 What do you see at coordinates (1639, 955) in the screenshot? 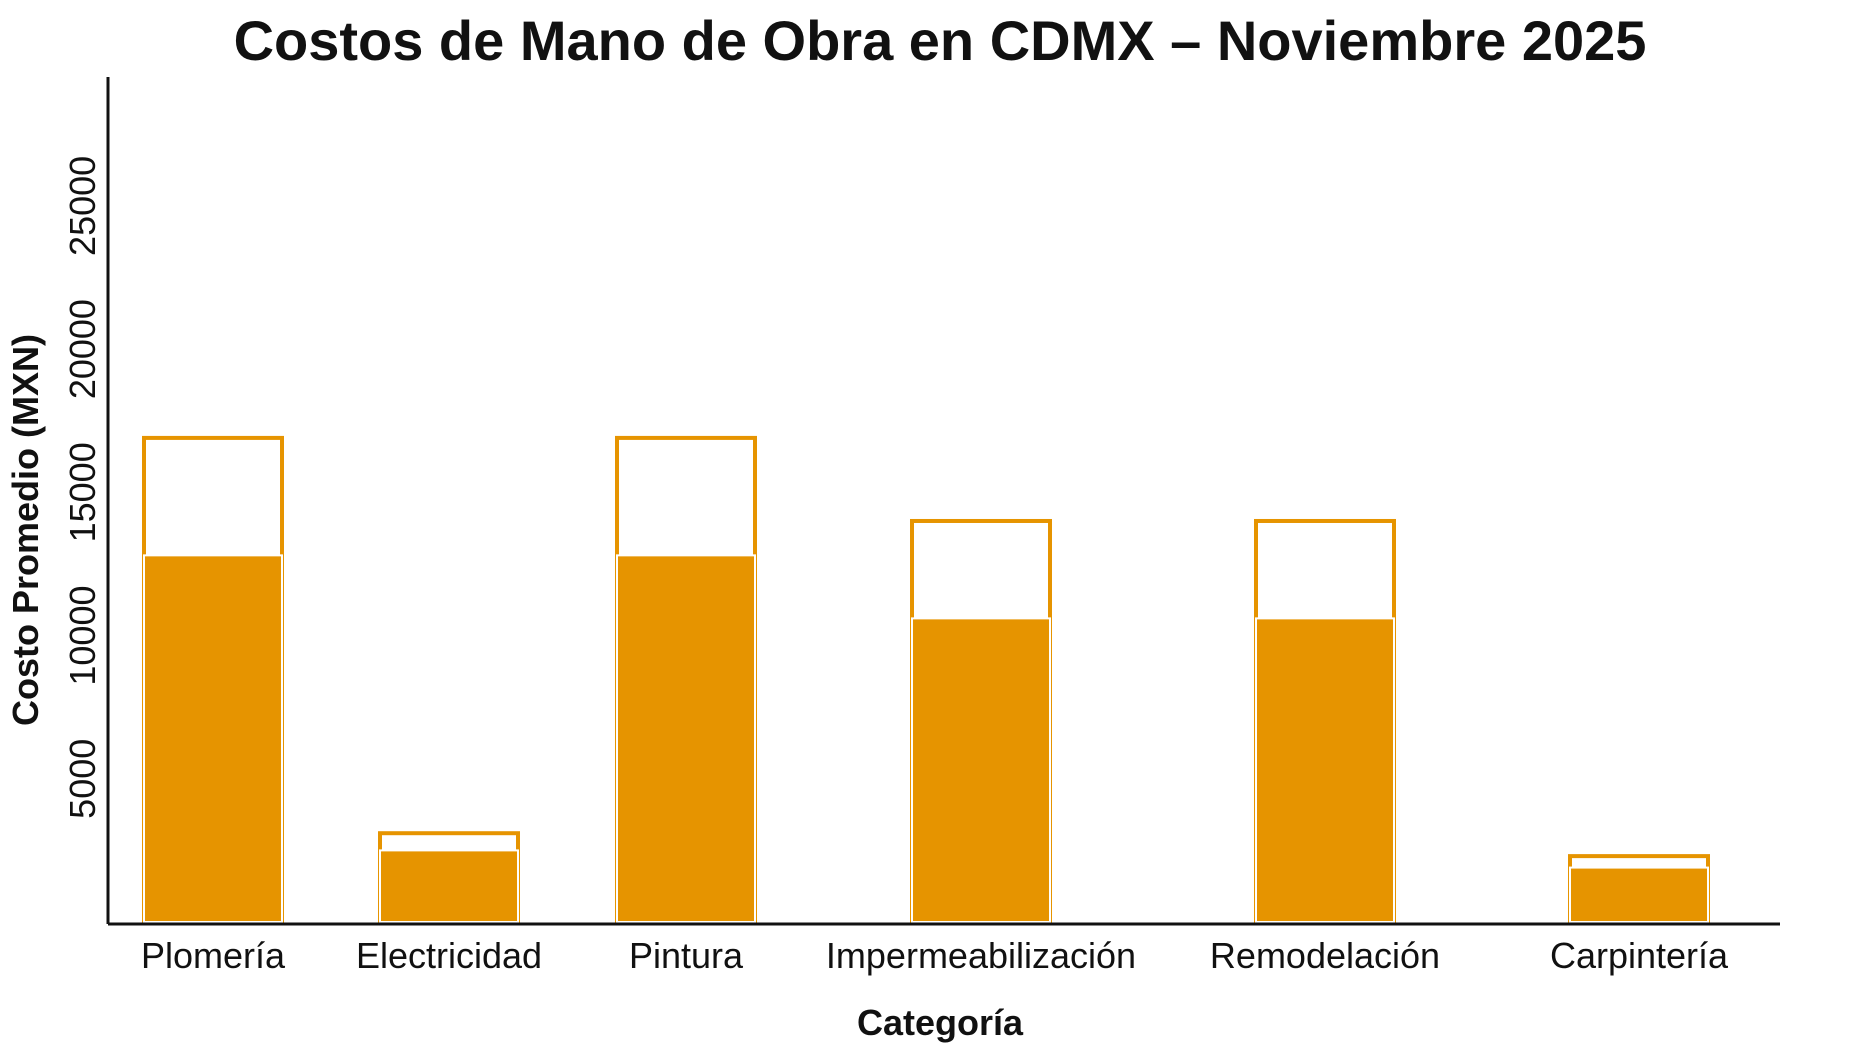
I see `category-label: Carpintería` at bounding box center [1639, 955].